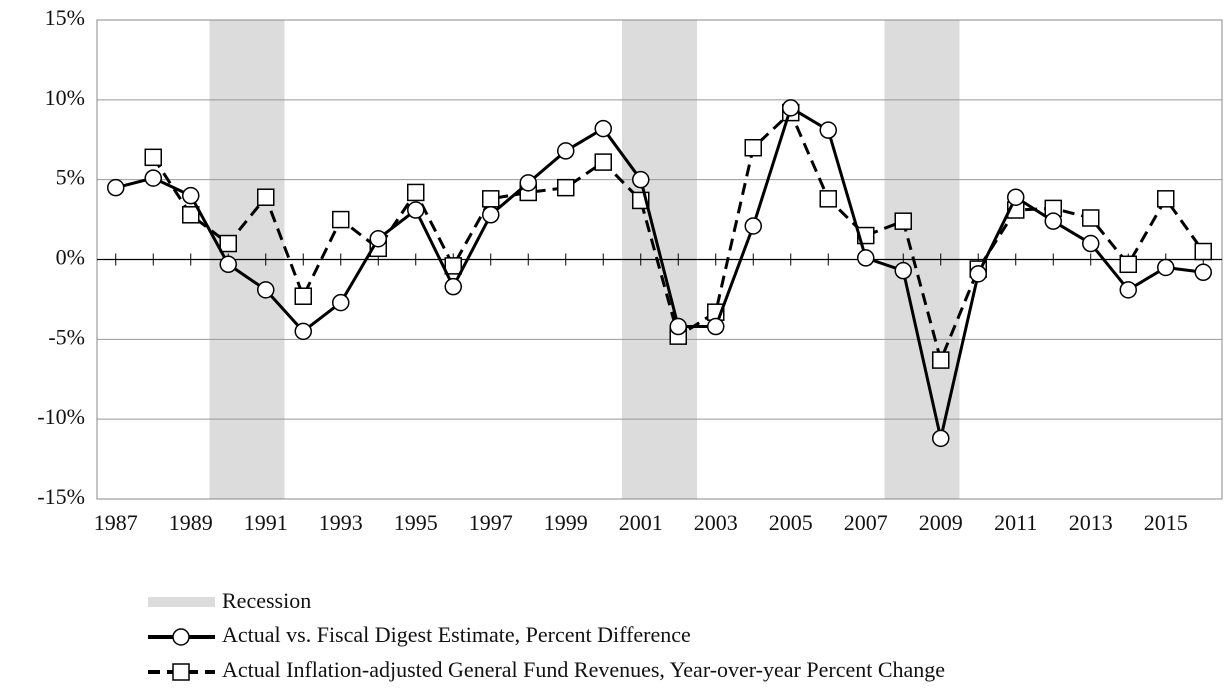 The height and width of the screenshot is (690, 1225). I want to click on x-tick-label: 2015, so click(1166, 522).